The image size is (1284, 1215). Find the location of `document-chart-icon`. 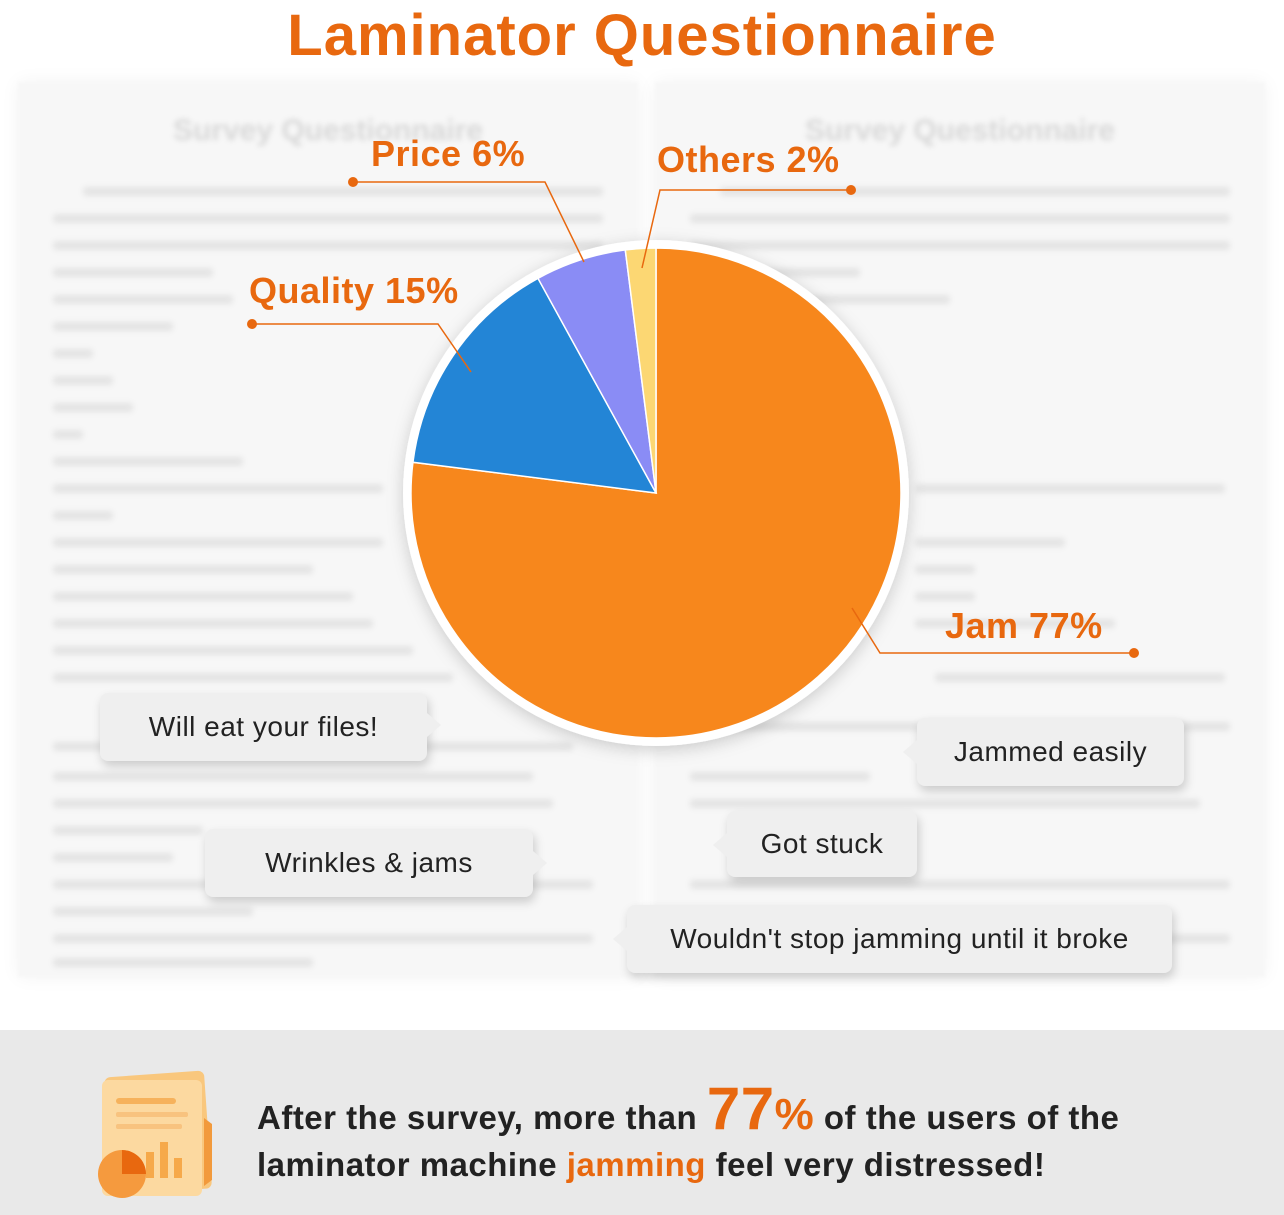

document-chart-icon is located at coordinates (155, 1134).